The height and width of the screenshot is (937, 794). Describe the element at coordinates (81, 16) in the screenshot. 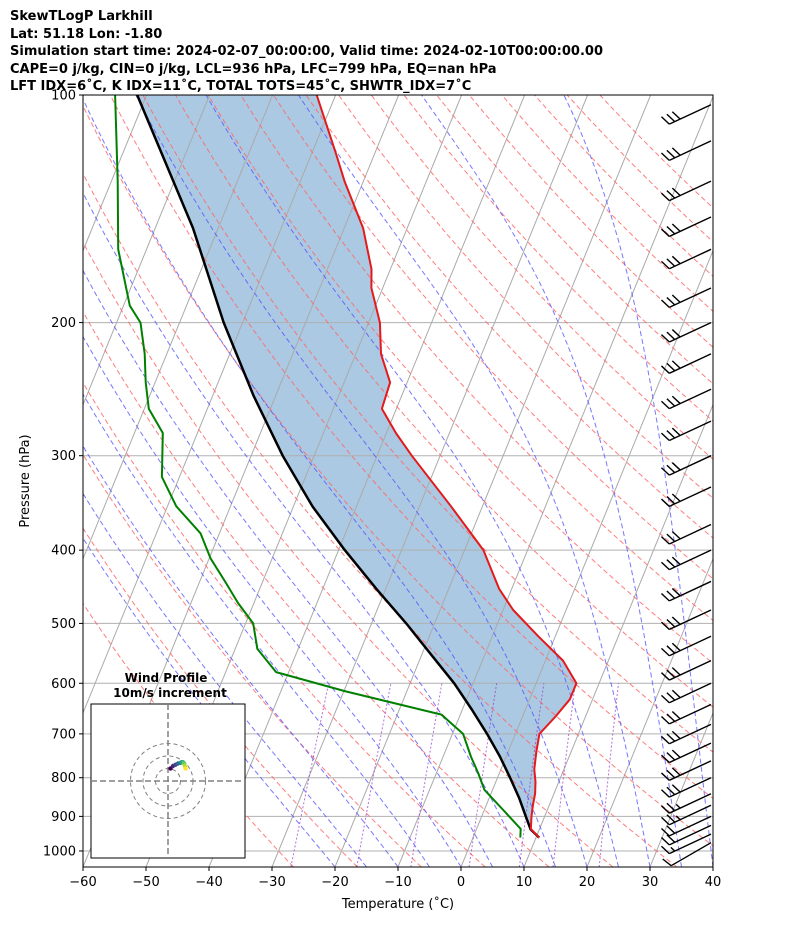

I see `title-station: SkewTLogP Larkhill` at that location.